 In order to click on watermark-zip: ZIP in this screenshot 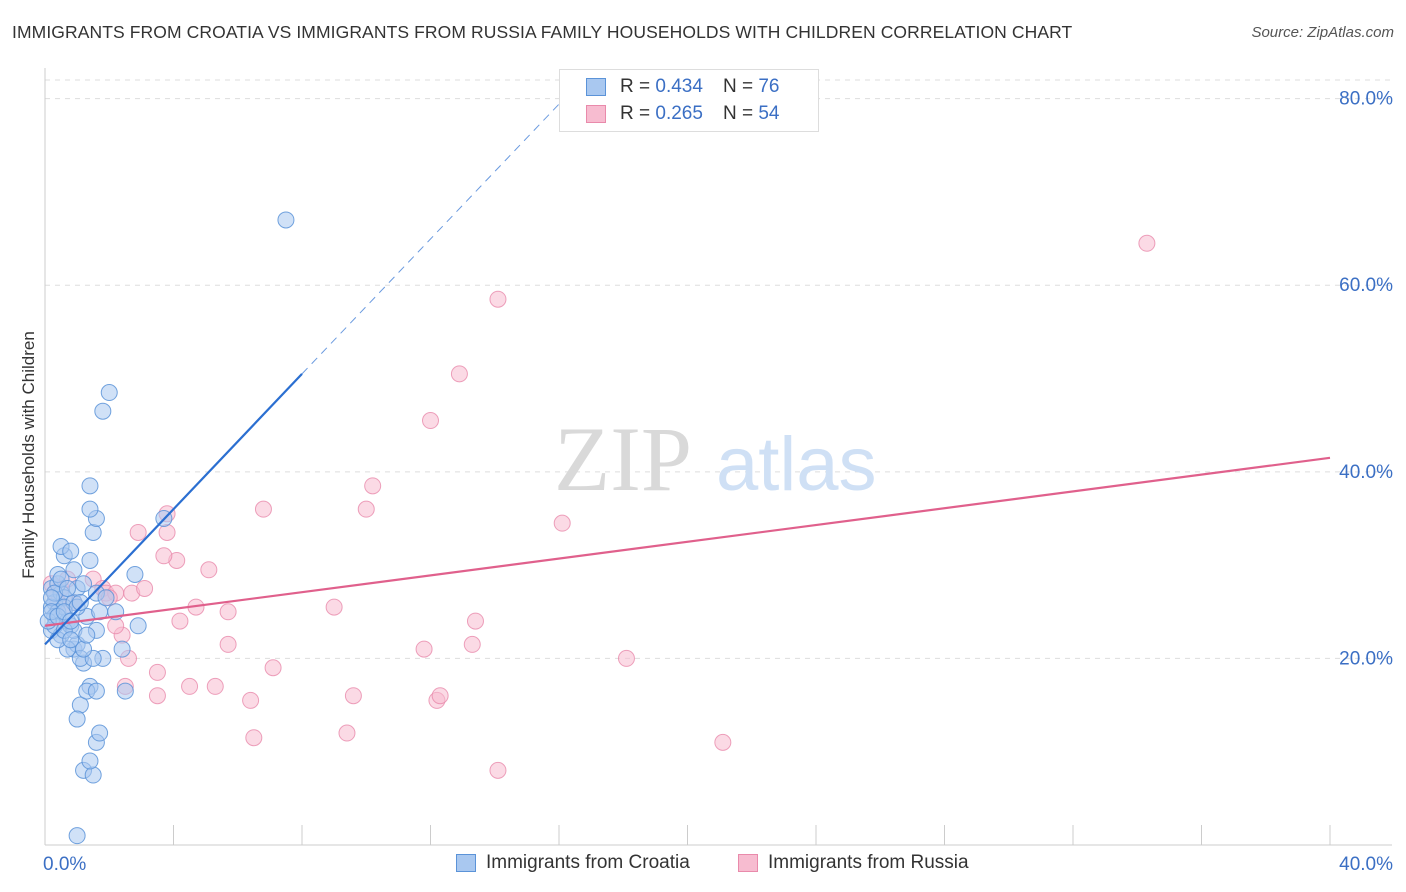, I will do `click(623, 459)`.